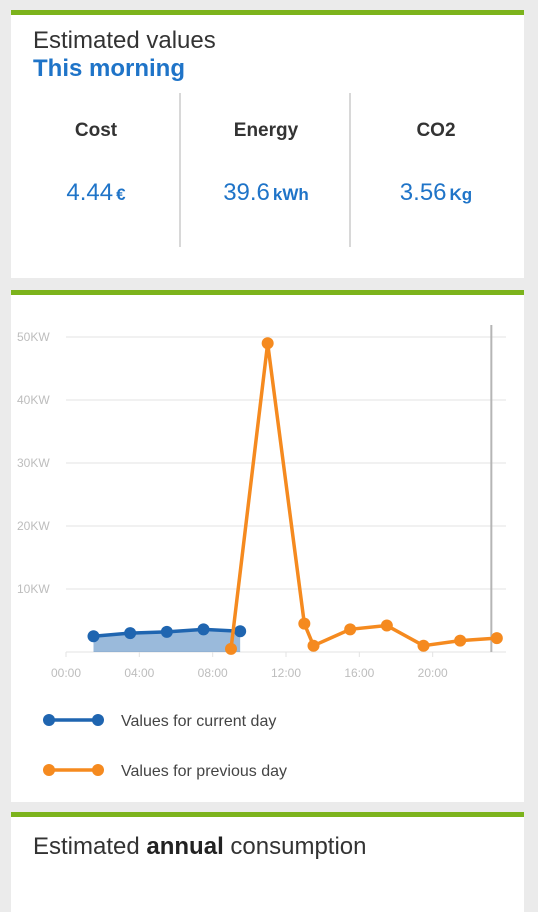  Describe the element at coordinates (213, 673) in the screenshot. I see `x-tick-label: 08:00` at that location.